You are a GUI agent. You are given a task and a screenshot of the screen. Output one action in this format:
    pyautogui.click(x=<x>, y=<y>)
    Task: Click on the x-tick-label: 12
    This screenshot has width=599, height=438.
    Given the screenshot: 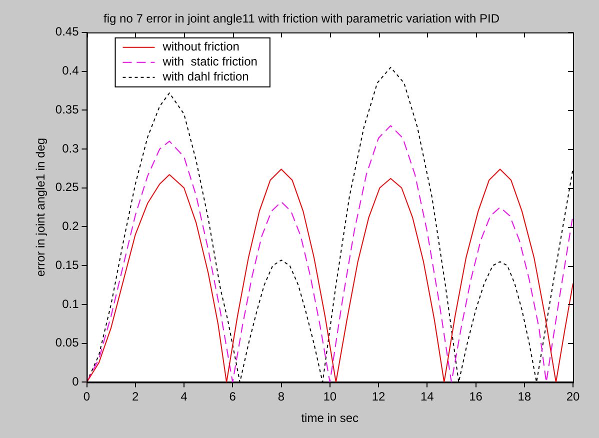 What is the action you would take?
    pyautogui.click(x=379, y=397)
    